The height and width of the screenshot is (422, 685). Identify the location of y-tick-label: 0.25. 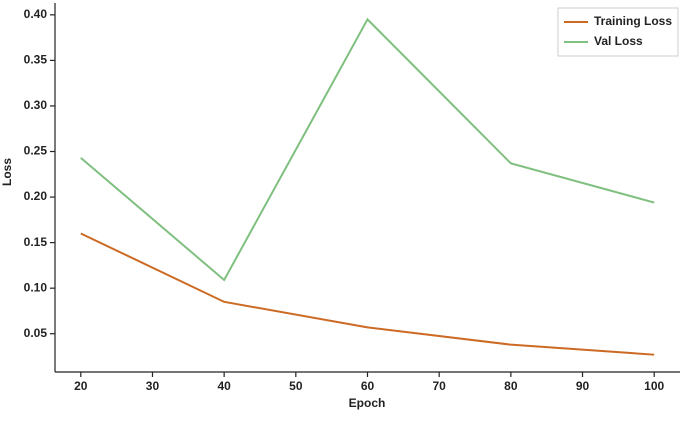
(36, 151).